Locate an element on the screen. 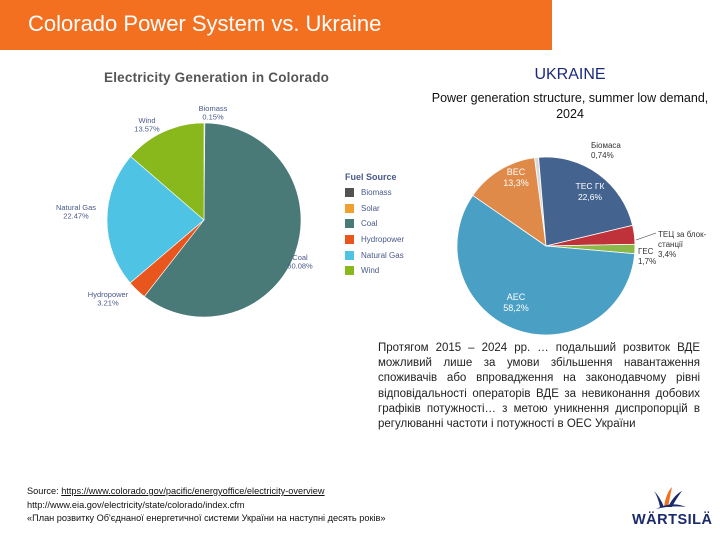  ukraine-slice-аес is located at coordinates (546, 265).